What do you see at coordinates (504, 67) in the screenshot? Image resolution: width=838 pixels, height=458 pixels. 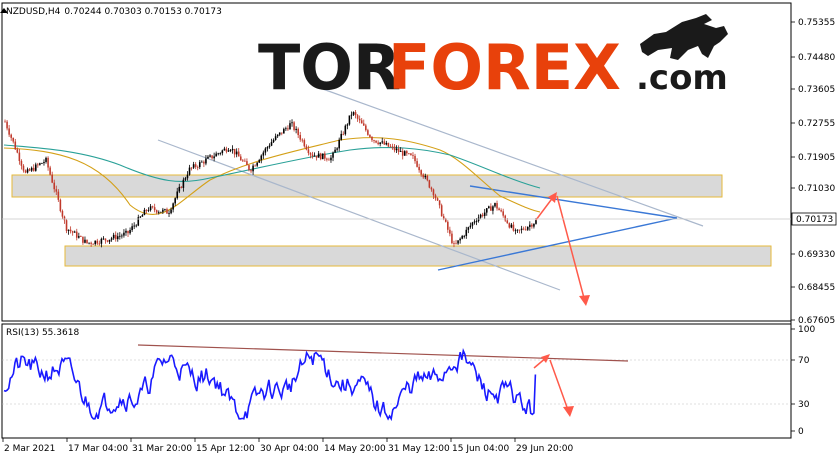 I see `logo-forex: FOREX` at bounding box center [504, 67].